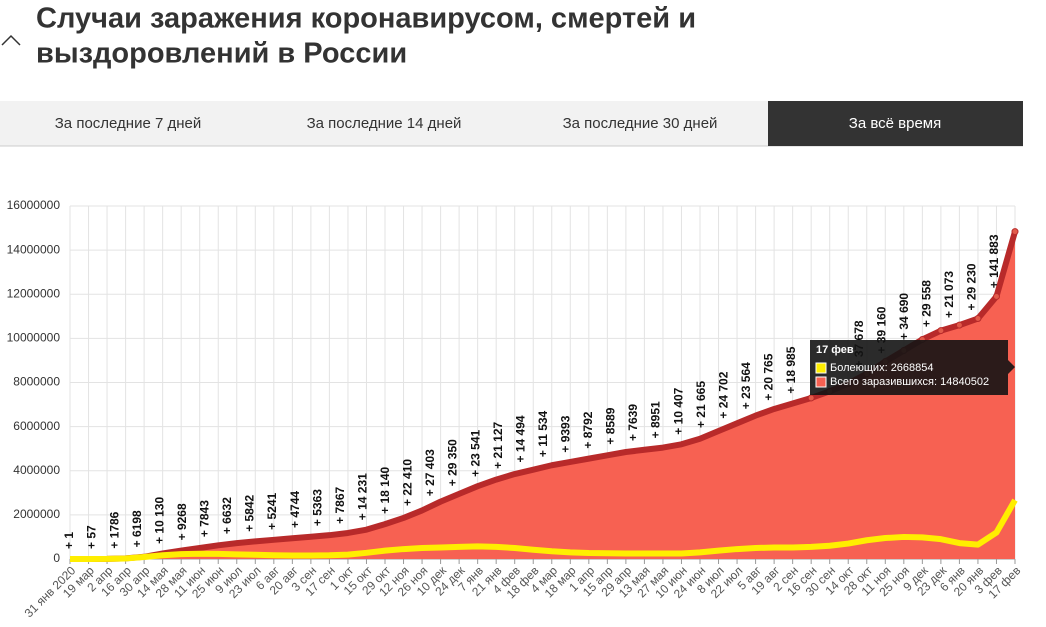 The image size is (1046, 627). What do you see at coordinates (385, 489) in the screenshot?
I see `annotation: + 18 140` at bounding box center [385, 489].